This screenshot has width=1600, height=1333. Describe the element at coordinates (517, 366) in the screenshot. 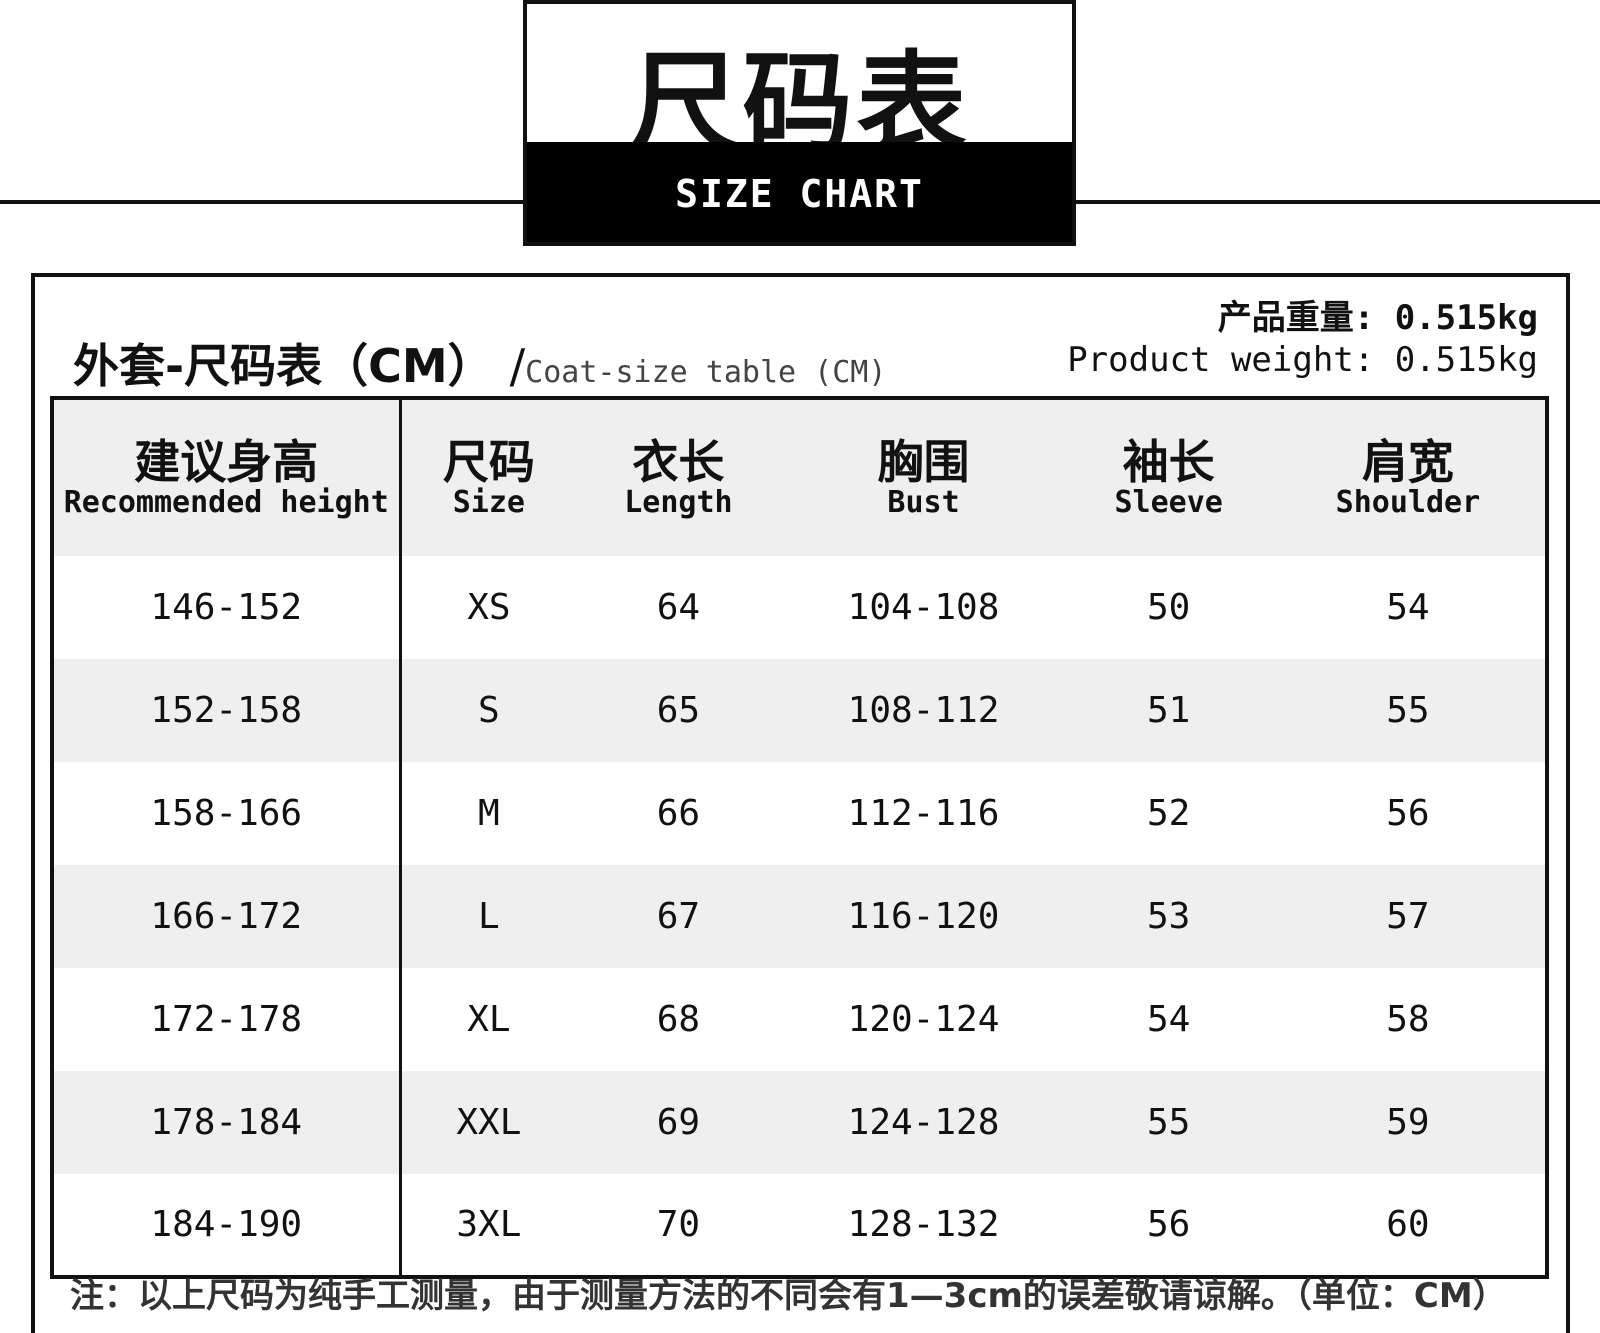

I see `caption-sep: /` at that location.